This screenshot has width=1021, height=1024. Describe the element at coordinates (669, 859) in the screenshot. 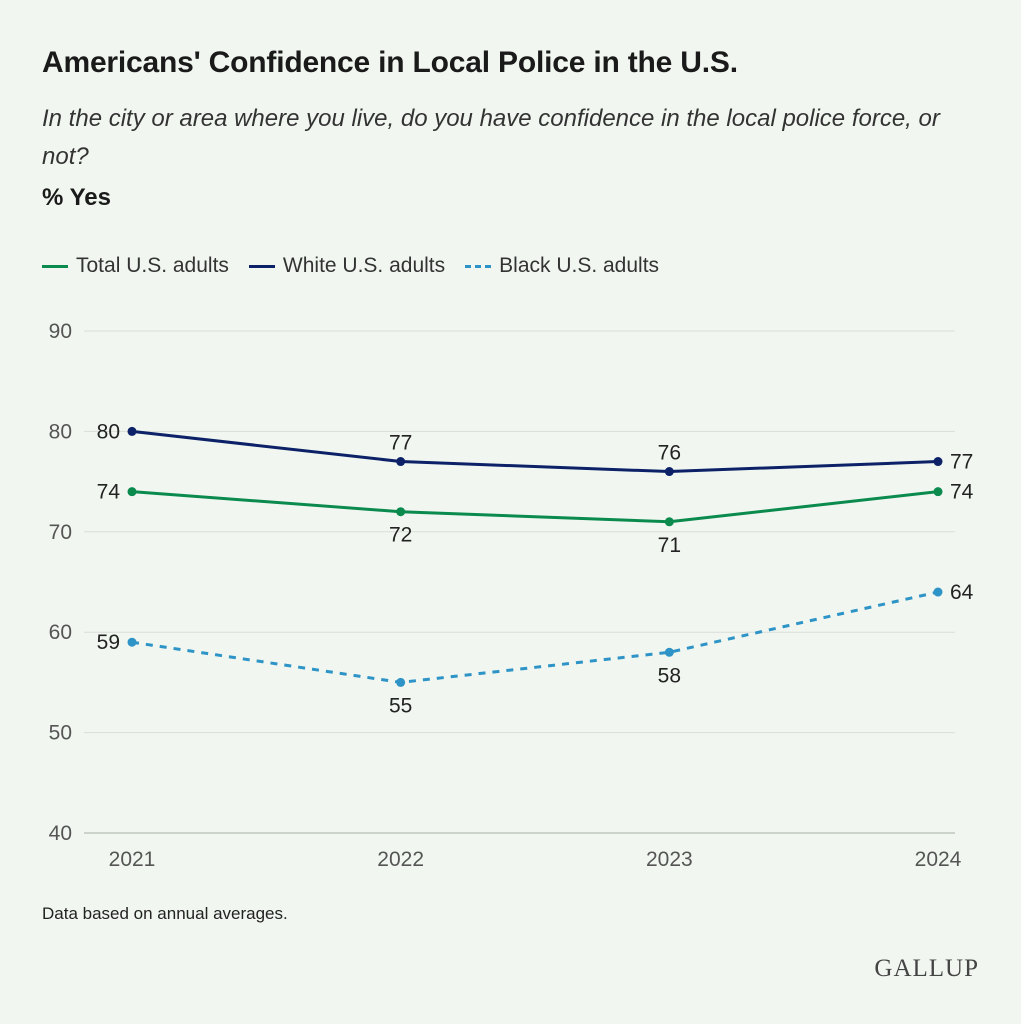

I see `x-tick-label-2023: 2023` at that location.